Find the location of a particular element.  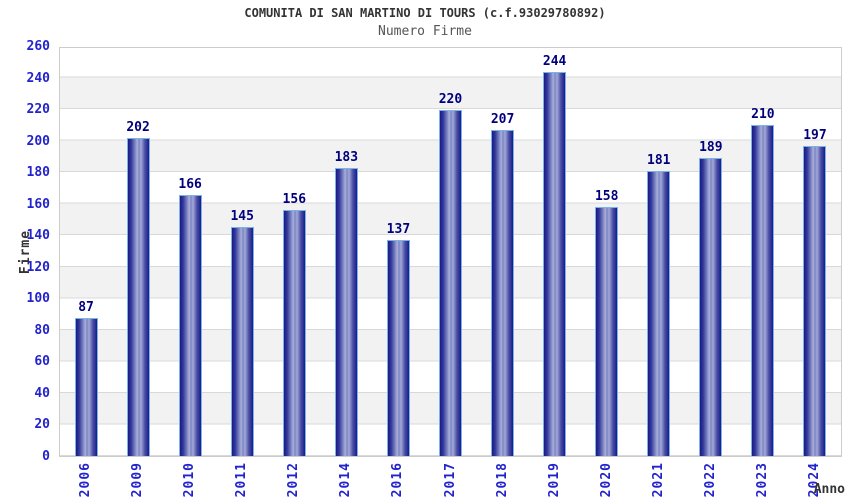

y-tick-label: 20 is located at coordinates (42, 425).